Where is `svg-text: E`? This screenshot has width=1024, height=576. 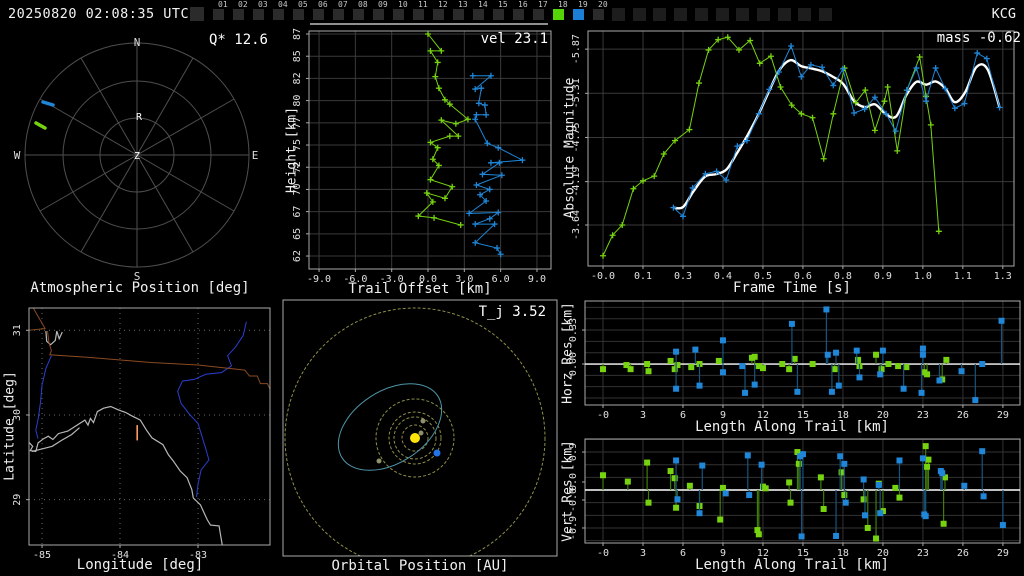 svg-text: E is located at coordinates (255, 155).